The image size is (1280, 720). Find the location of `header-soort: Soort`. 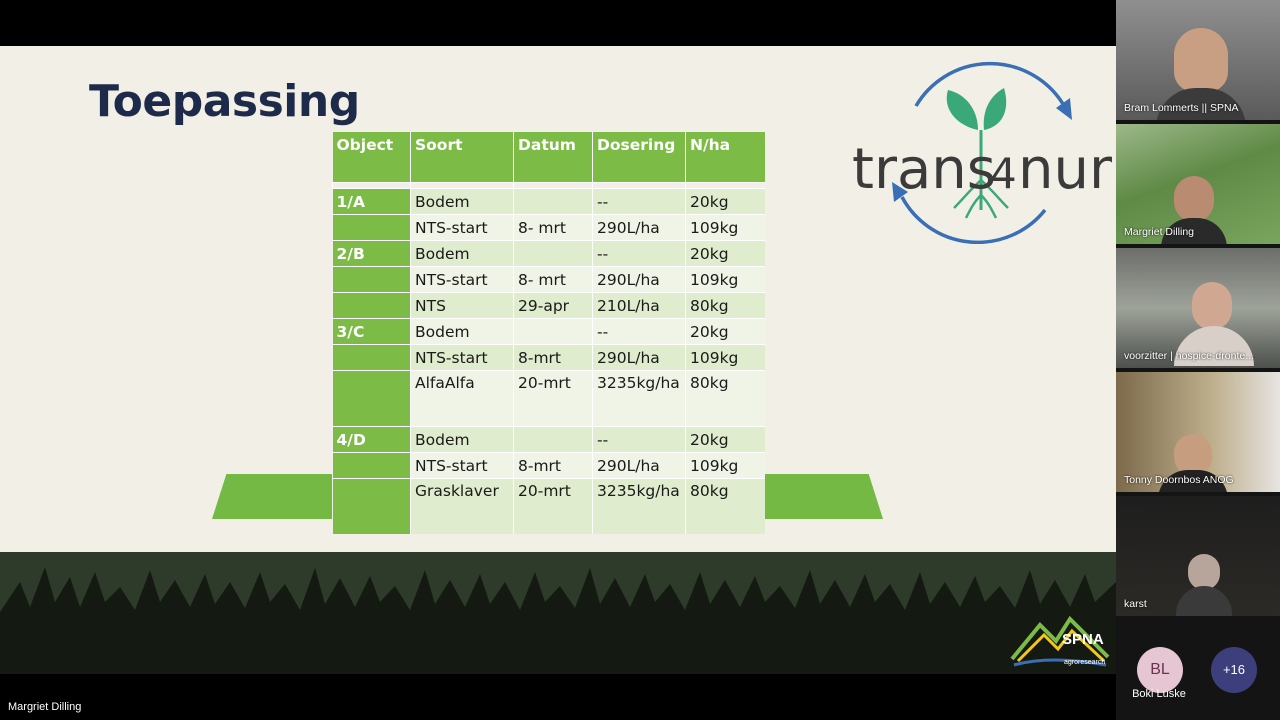

header-soort: Soort is located at coordinates (462, 157).